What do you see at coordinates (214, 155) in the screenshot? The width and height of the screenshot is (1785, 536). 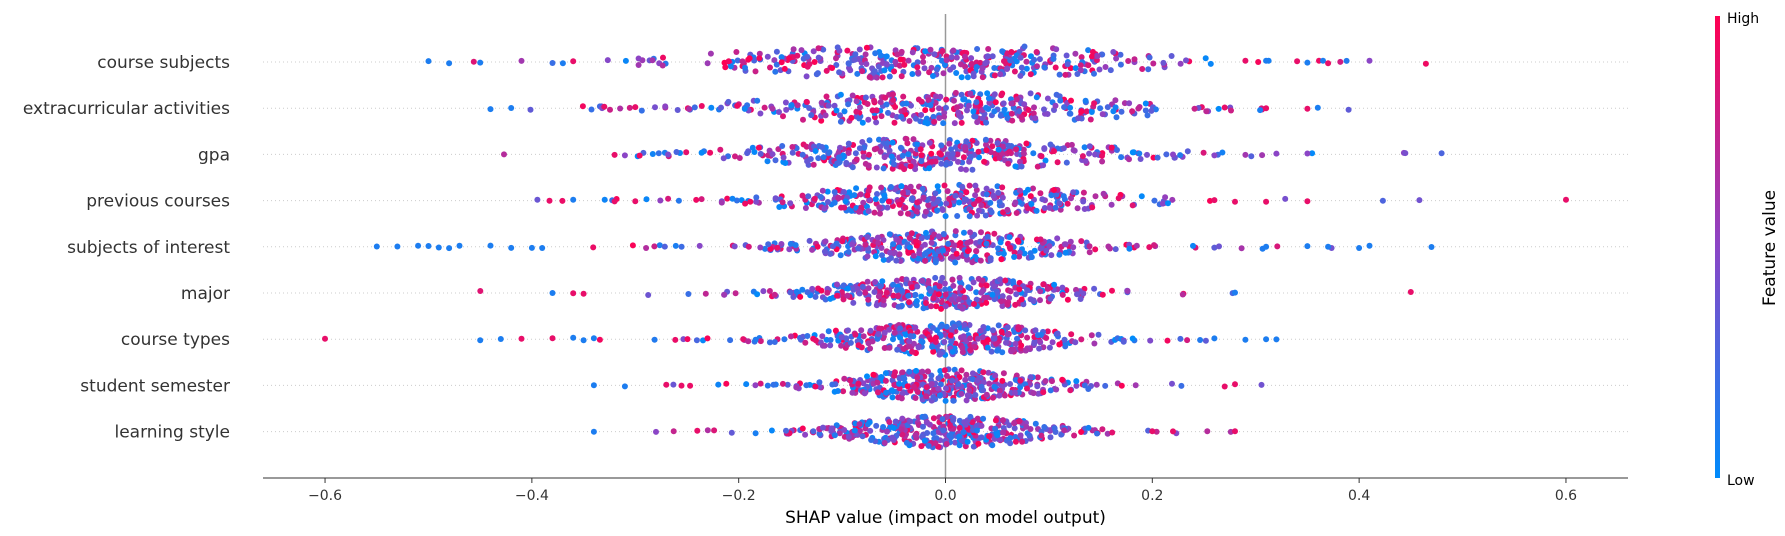 I see `feature-label: gpa` at bounding box center [214, 155].